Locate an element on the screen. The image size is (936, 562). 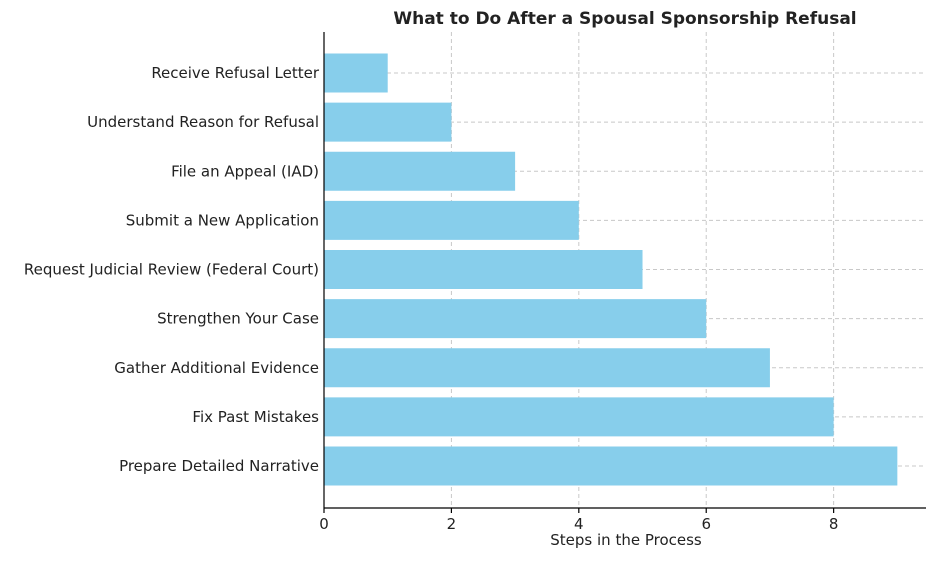
category-label: Fix Past Mistakes is located at coordinates (255, 417).